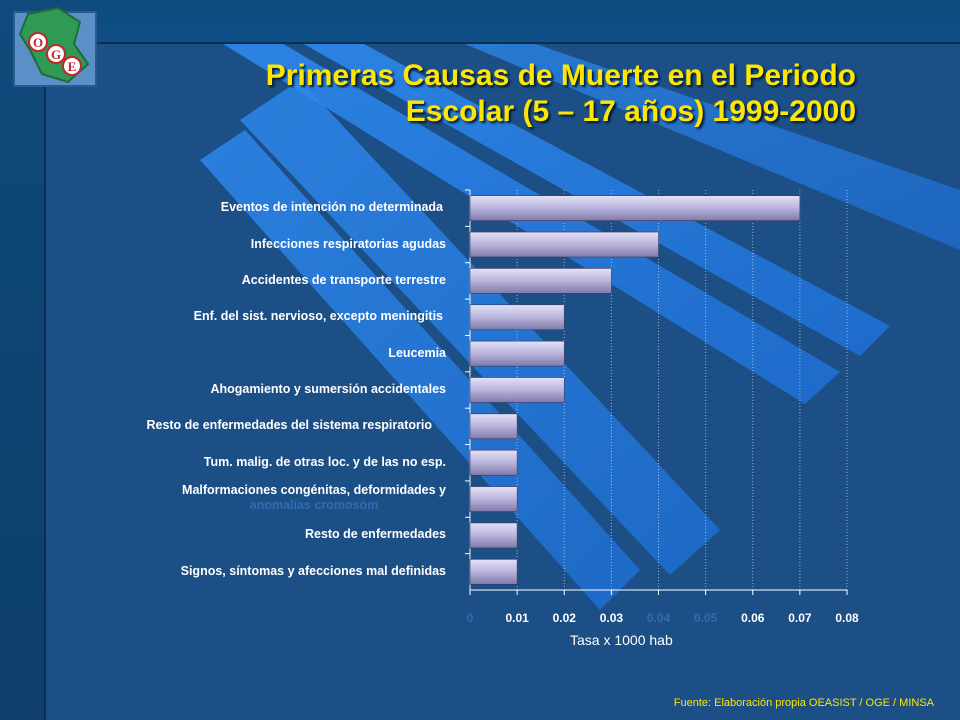 The height and width of the screenshot is (720, 960). What do you see at coordinates (611, 618) in the screenshot?
I see `x-tick-label: 0.03` at bounding box center [611, 618].